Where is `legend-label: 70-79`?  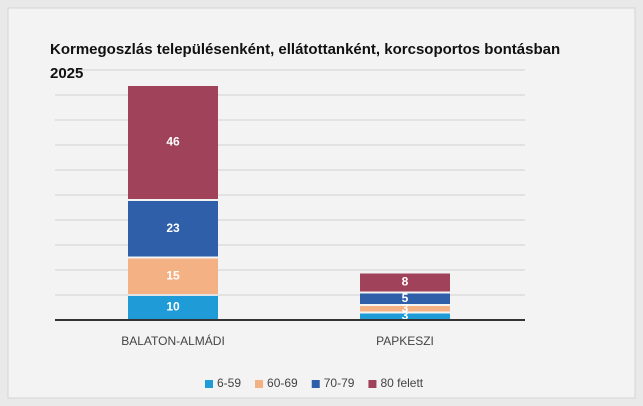 legend-label: 70-79 is located at coordinates (339, 383).